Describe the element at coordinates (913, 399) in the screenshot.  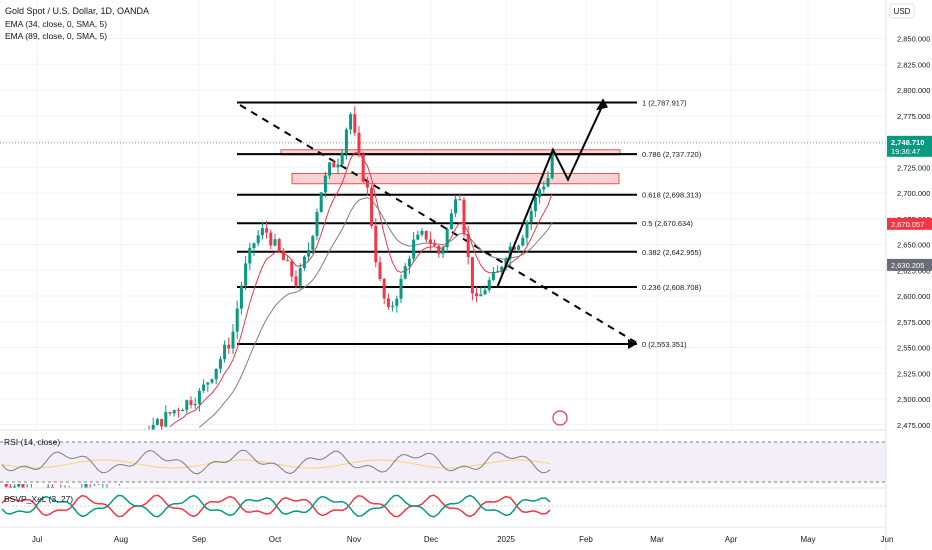
I see `price-tick: 2,500.000` at that location.